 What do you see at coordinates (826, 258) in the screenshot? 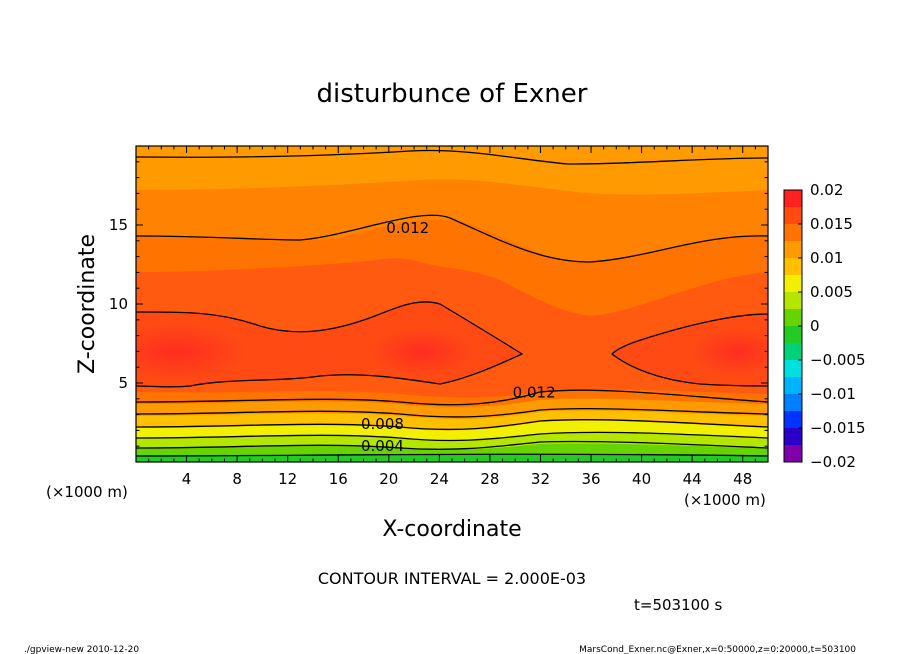
I see `colorbar-tick-label: 0.01` at bounding box center [826, 258].